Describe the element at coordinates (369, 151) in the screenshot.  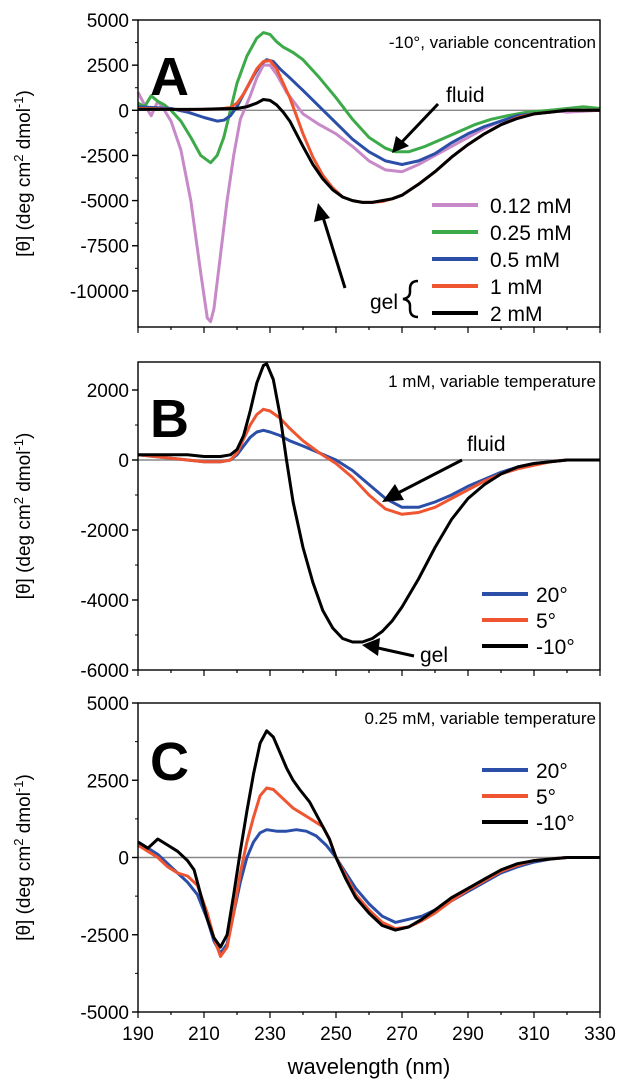
I see `series-line-2-mm` at that location.